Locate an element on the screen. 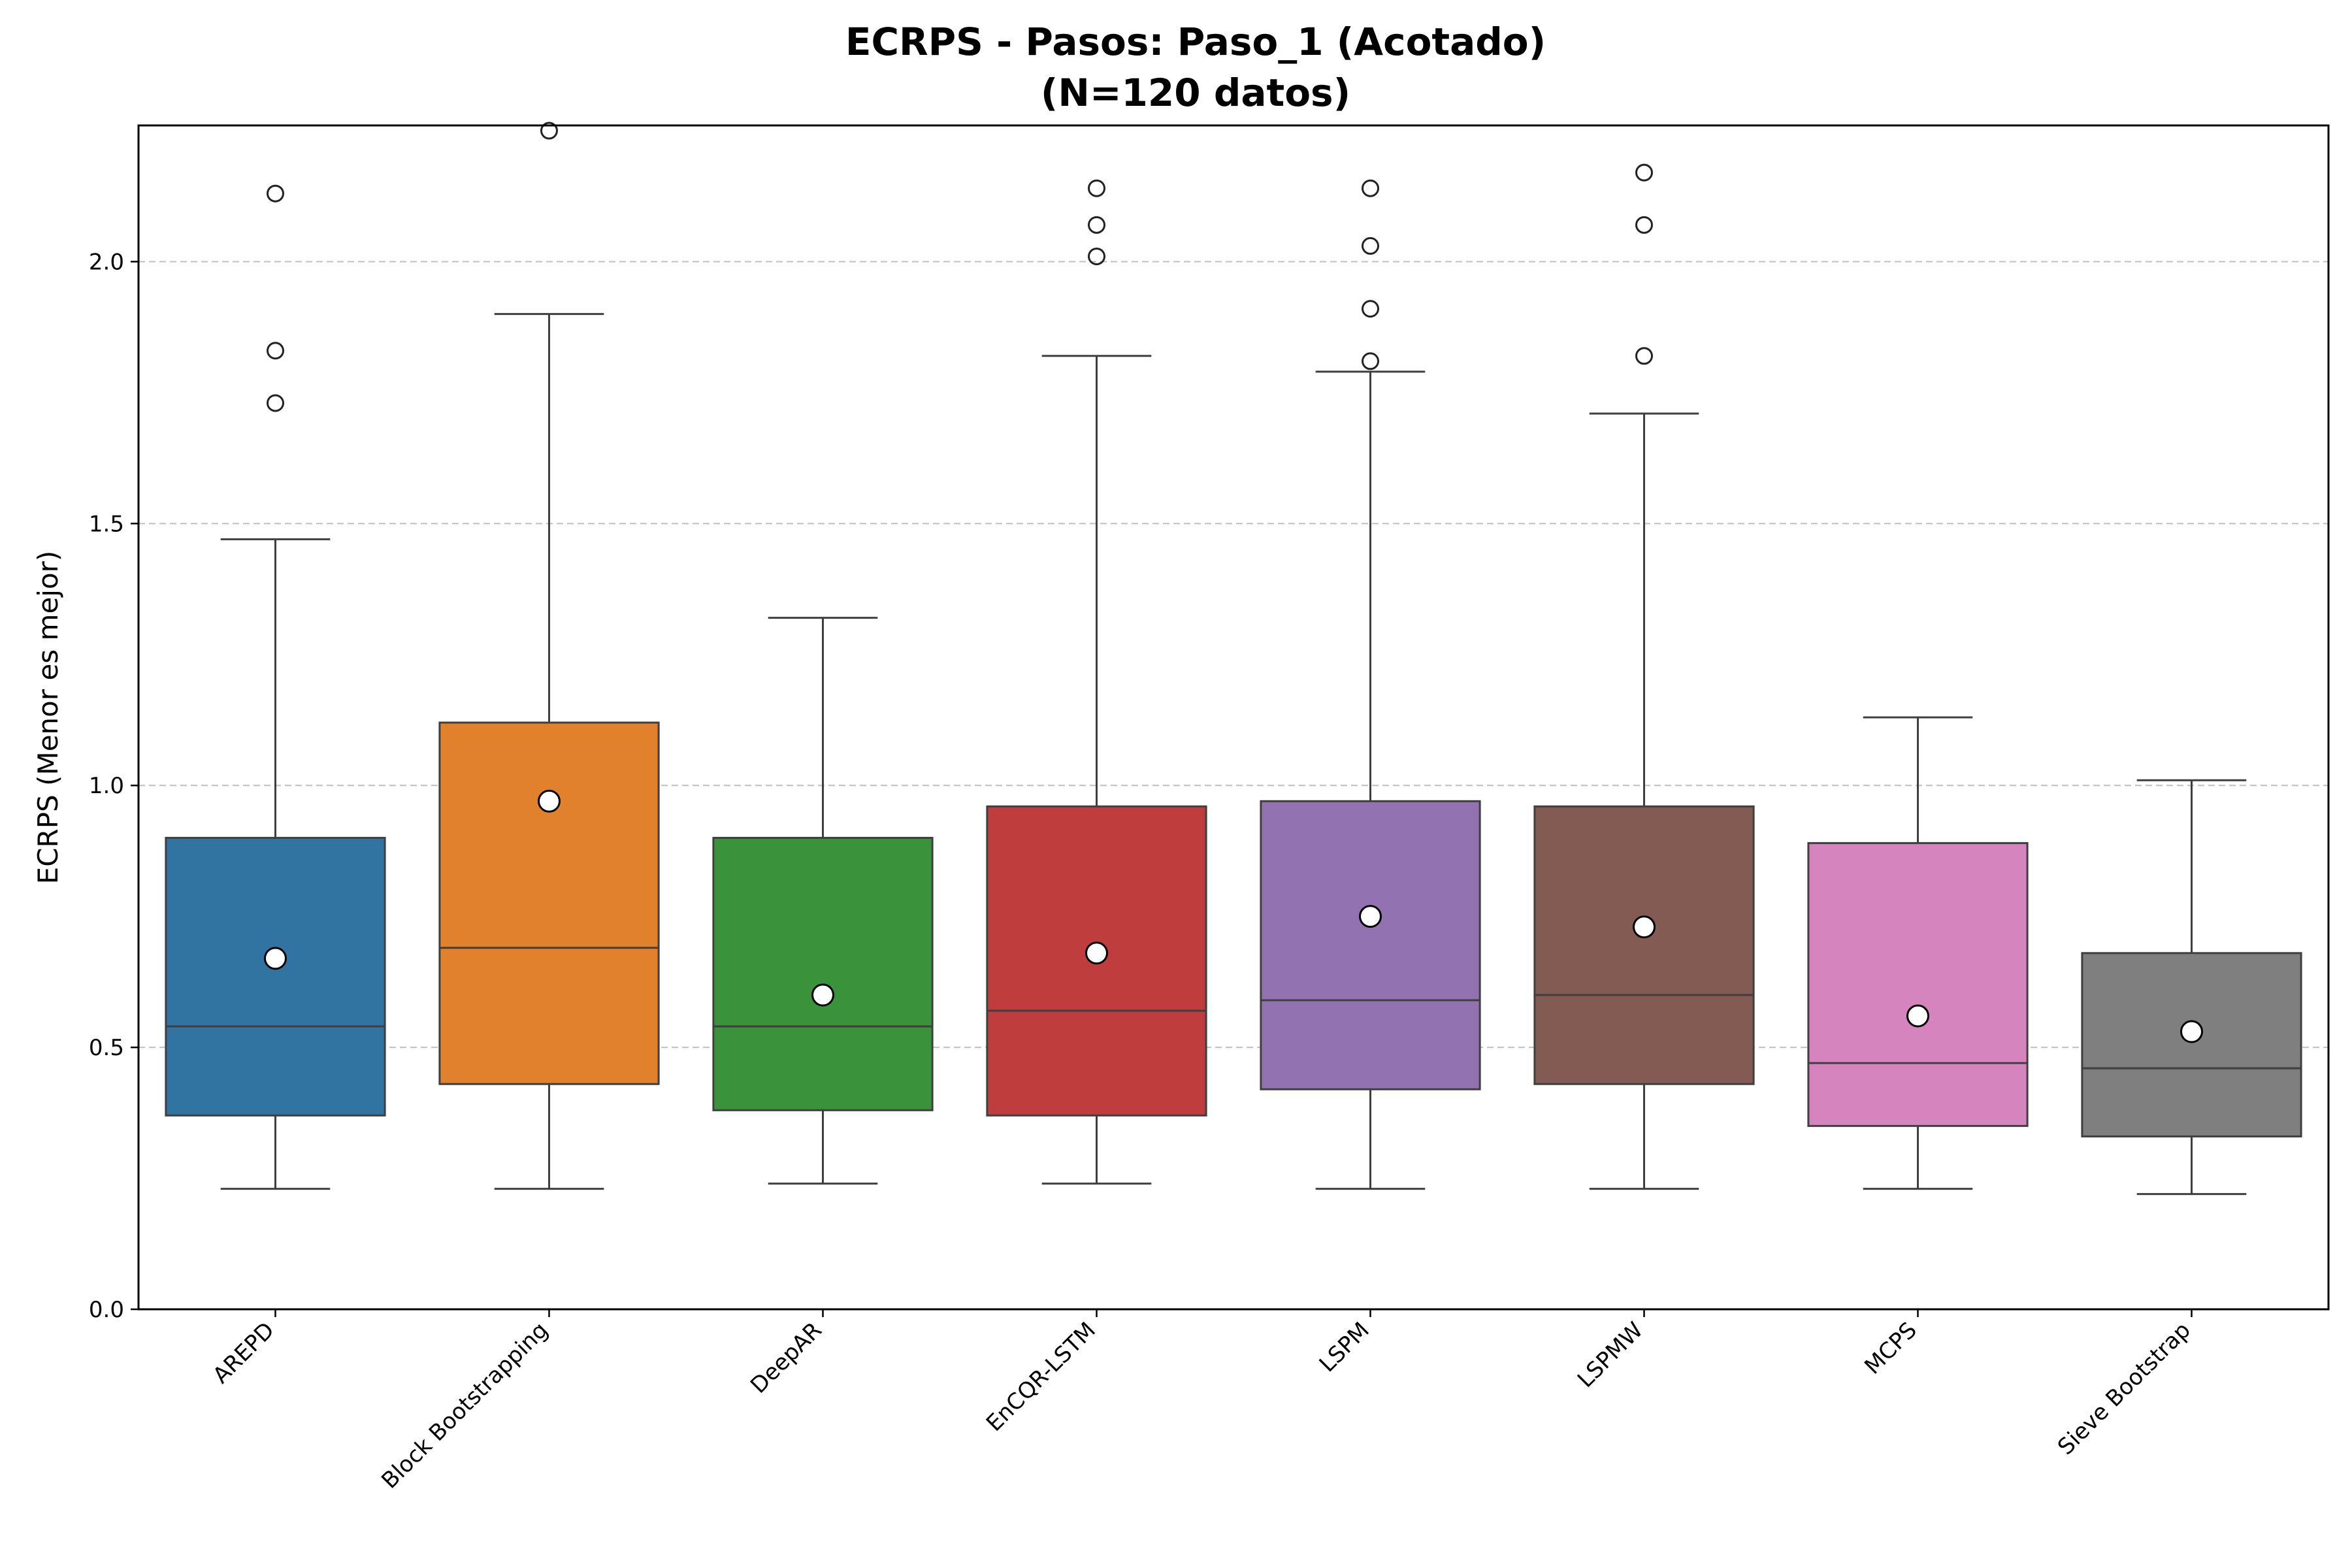  x-tick-label: LSPM is located at coordinates (1345, 1347).